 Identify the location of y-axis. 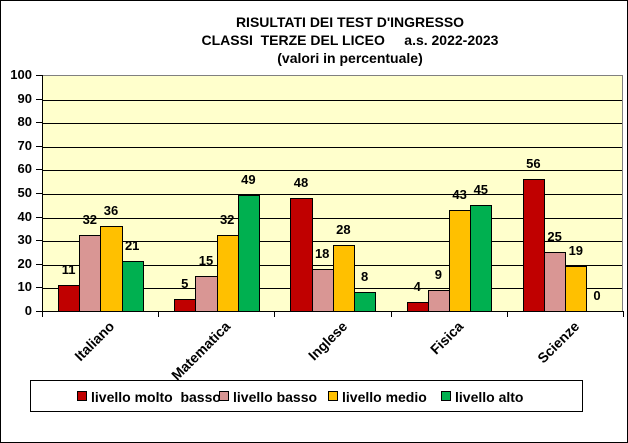
(42, 193).